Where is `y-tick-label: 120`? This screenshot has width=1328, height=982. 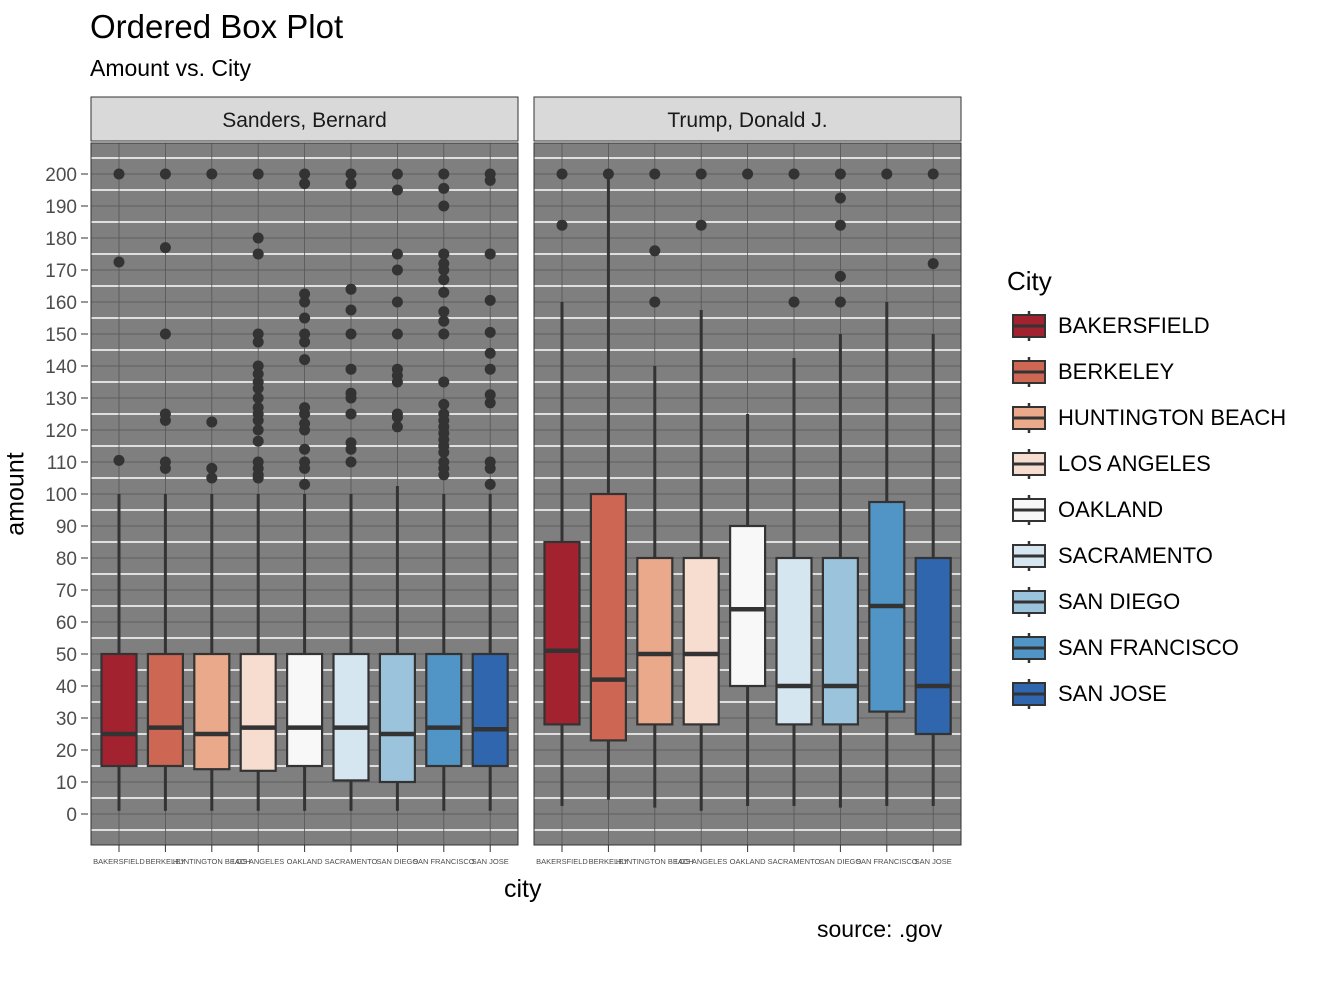 y-tick-label: 120 is located at coordinates (61, 431).